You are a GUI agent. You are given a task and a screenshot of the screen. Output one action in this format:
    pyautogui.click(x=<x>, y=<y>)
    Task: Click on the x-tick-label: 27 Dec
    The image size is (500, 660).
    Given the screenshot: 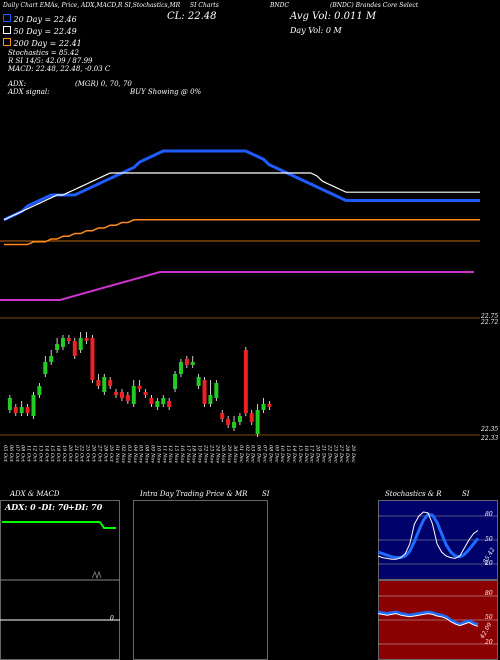 What is the action you would take?
    pyautogui.click(x=341, y=453)
    